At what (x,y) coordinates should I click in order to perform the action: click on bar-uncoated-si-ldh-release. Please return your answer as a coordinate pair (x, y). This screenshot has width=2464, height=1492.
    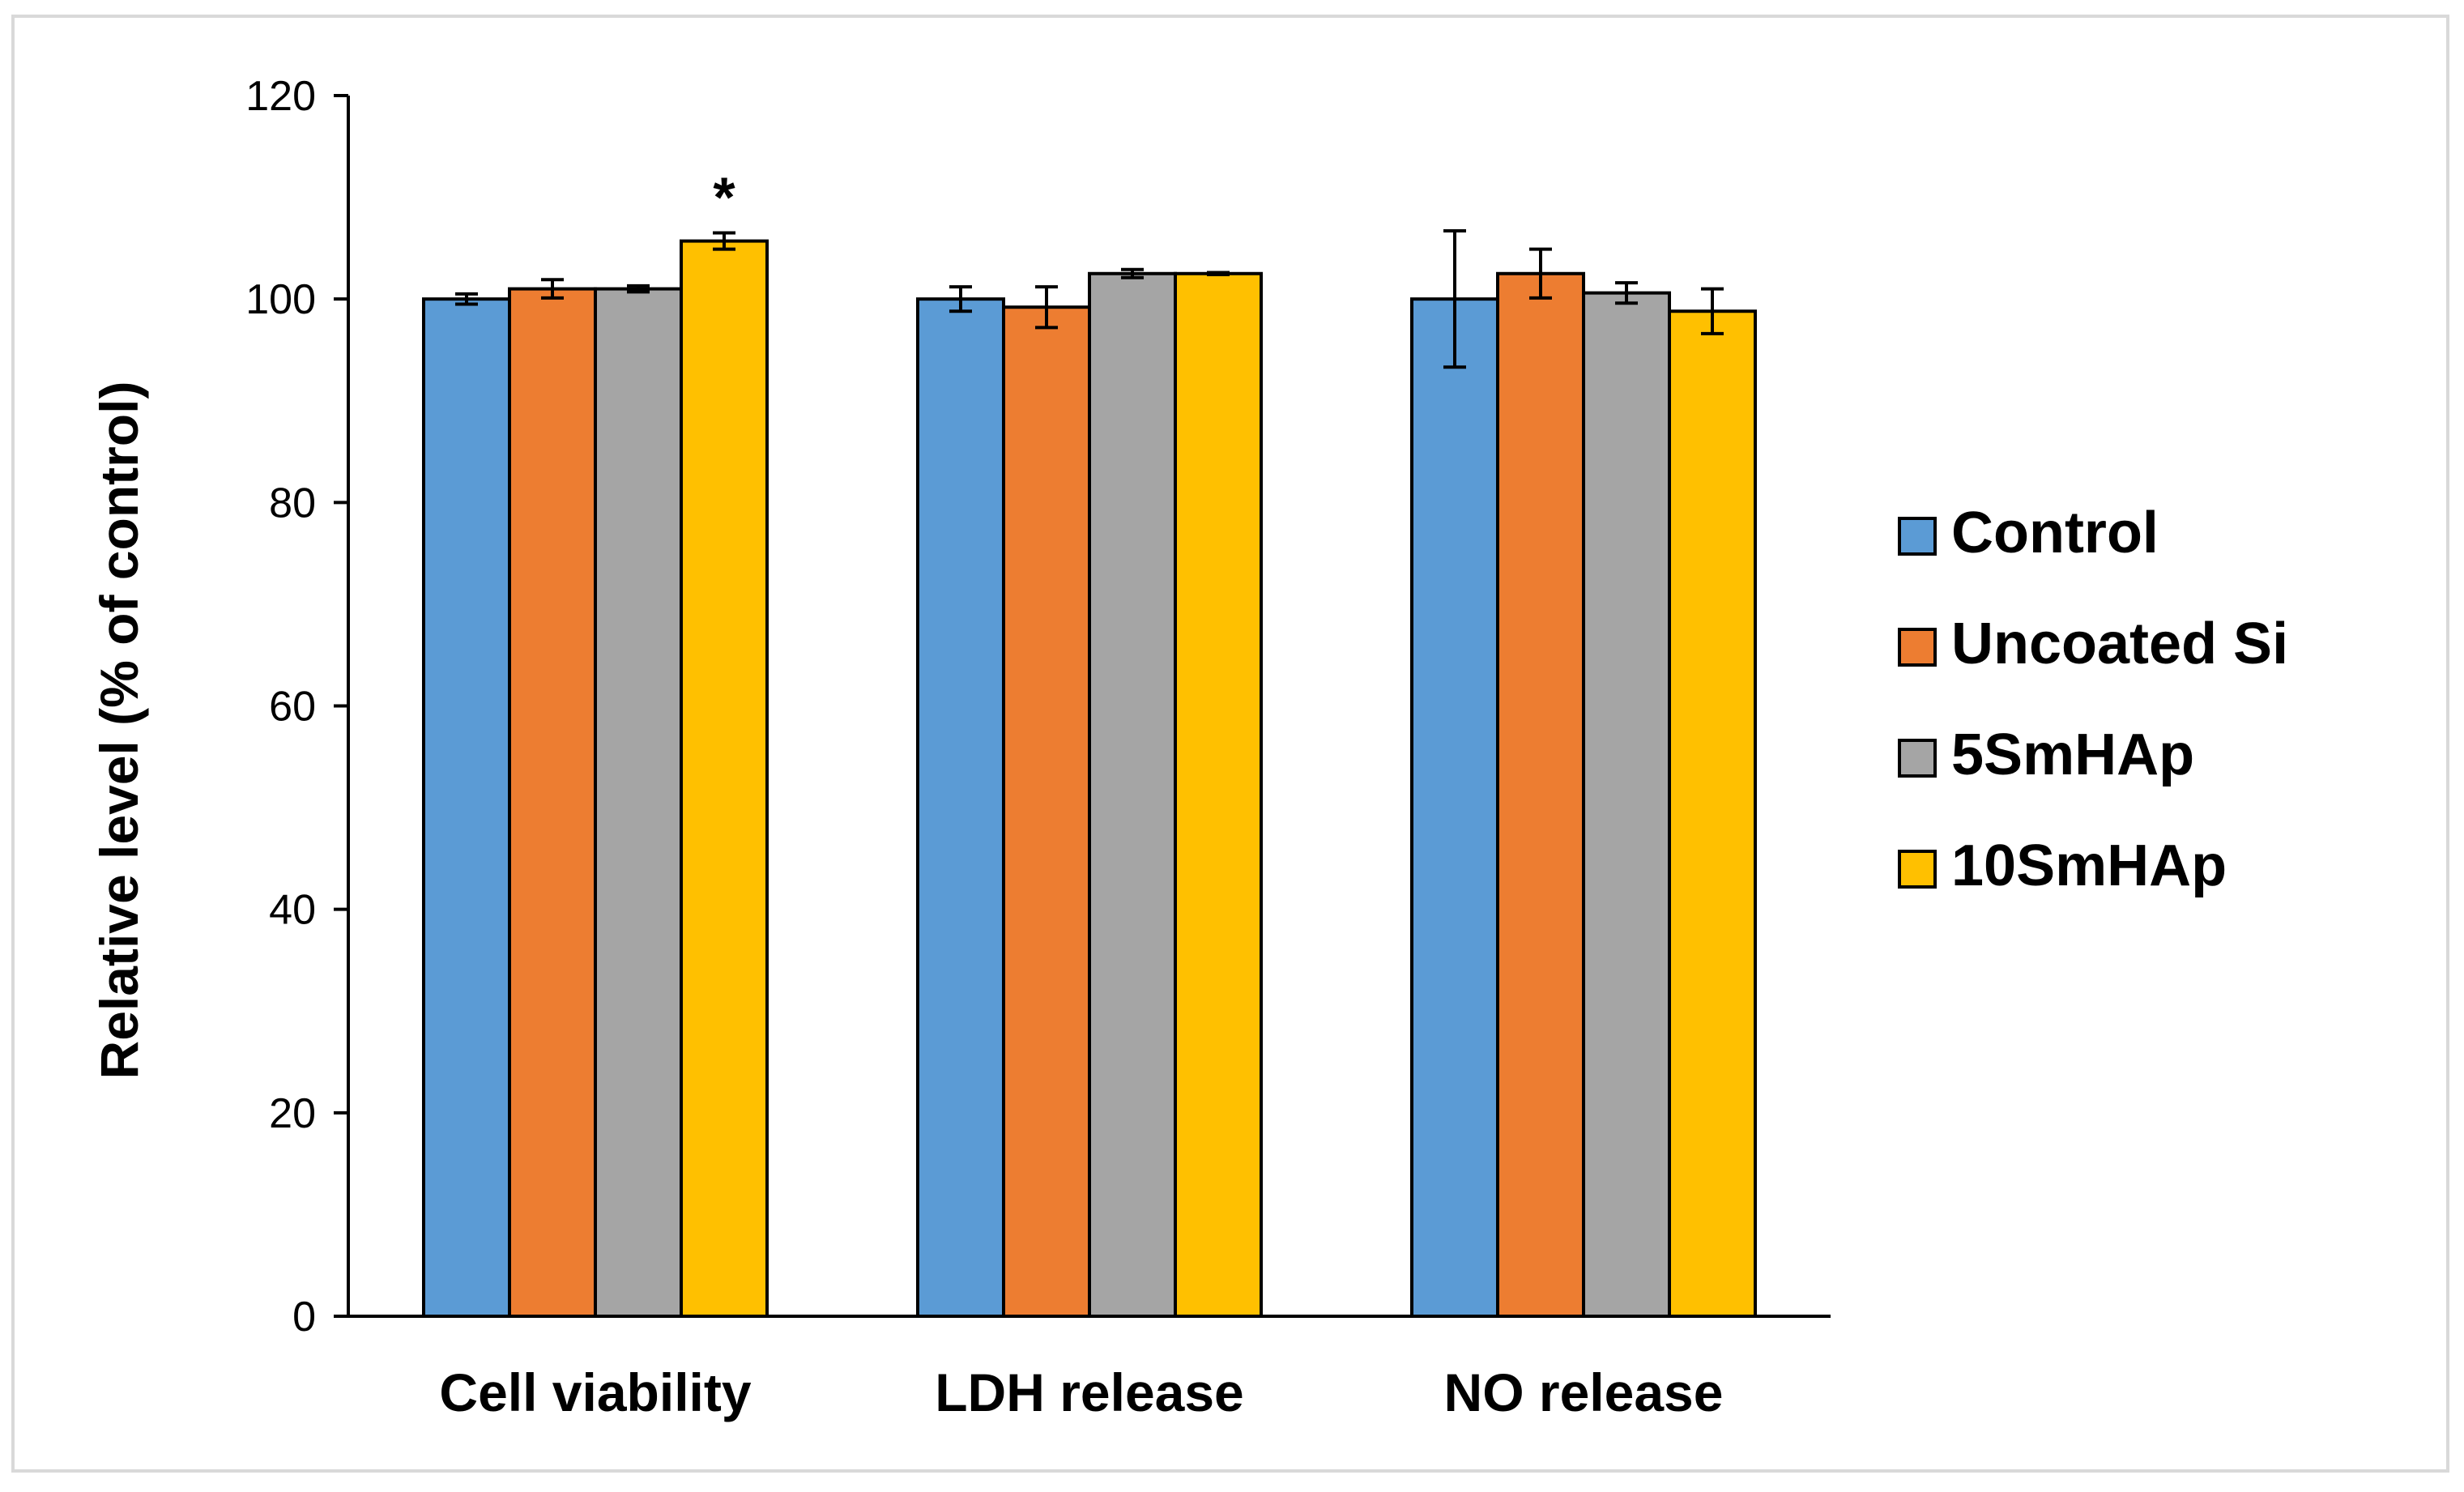
    Looking at the image, I should click on (1046, 811).